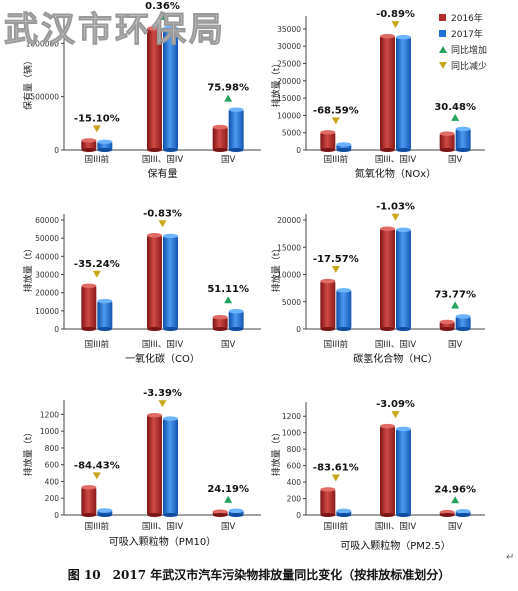 This screenshot has width=518, height=591. What do you see at coordinates (162, 358) in the screenshot?
I see `chart-title: 一氧化碳（CO）` at bounding box center [162, 358].